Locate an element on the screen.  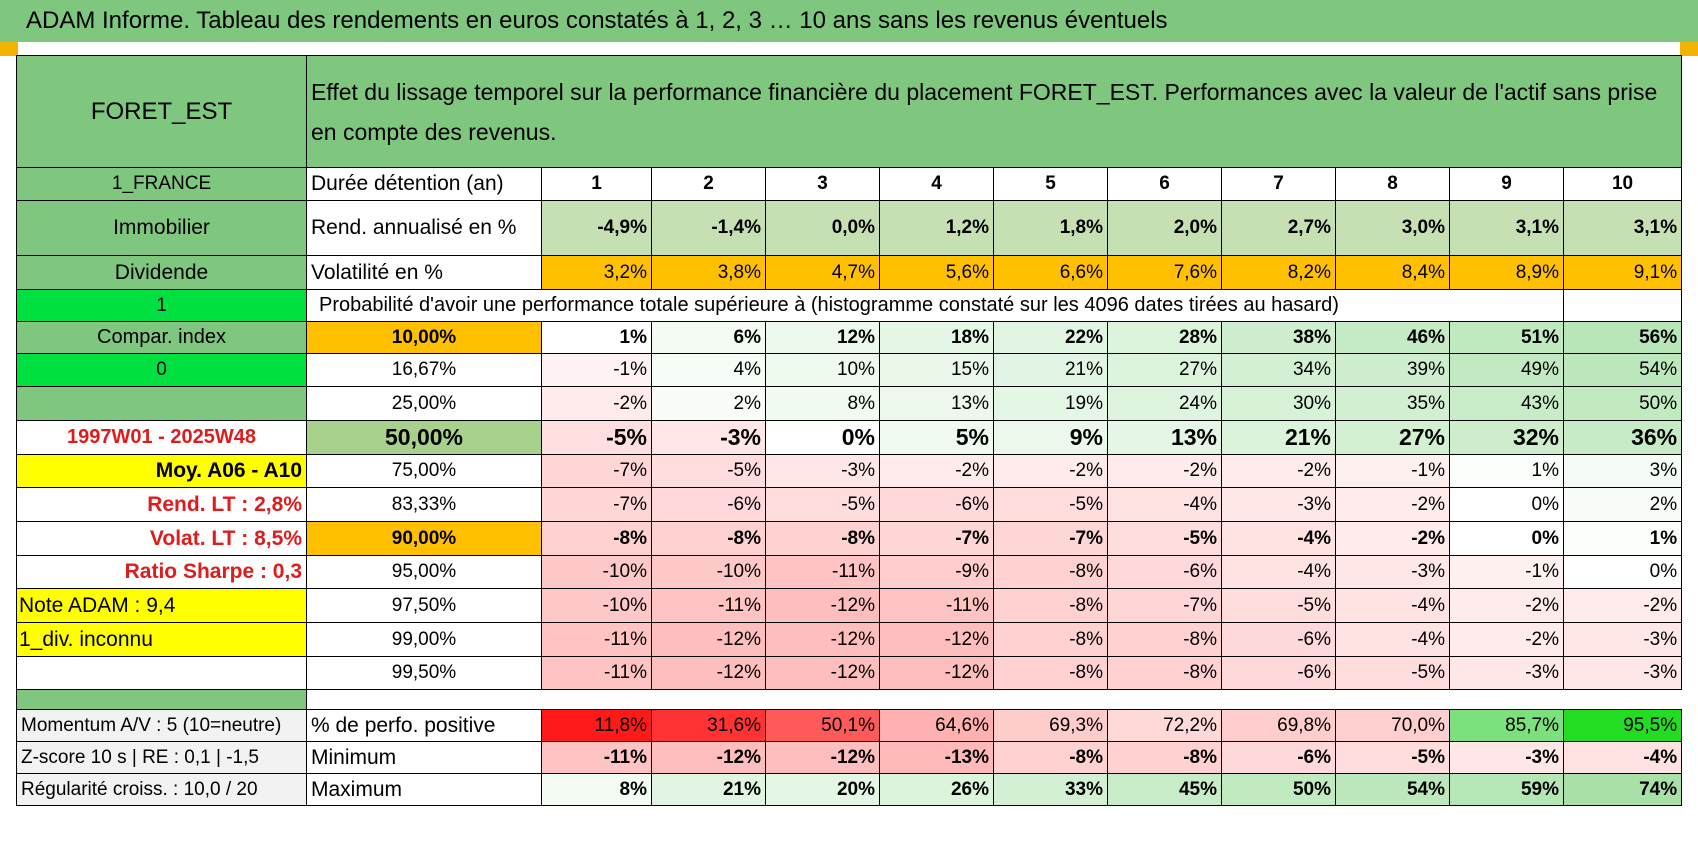
volat-label: Volatilité en % is located at coordinates (424, 272).